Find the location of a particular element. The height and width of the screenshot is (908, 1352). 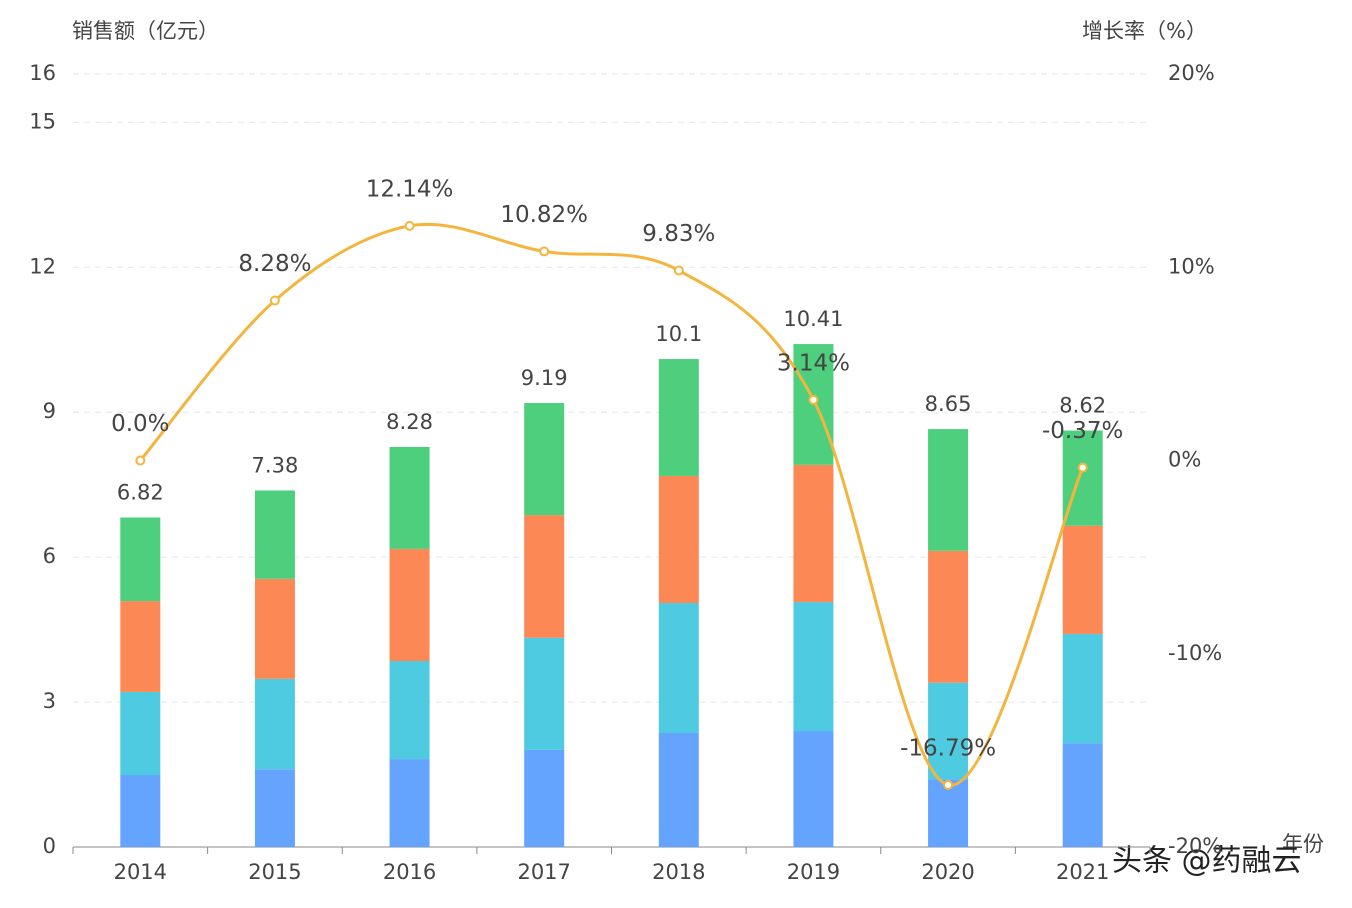

x-tick-label: 2014 is located at coordinates (140, 872).